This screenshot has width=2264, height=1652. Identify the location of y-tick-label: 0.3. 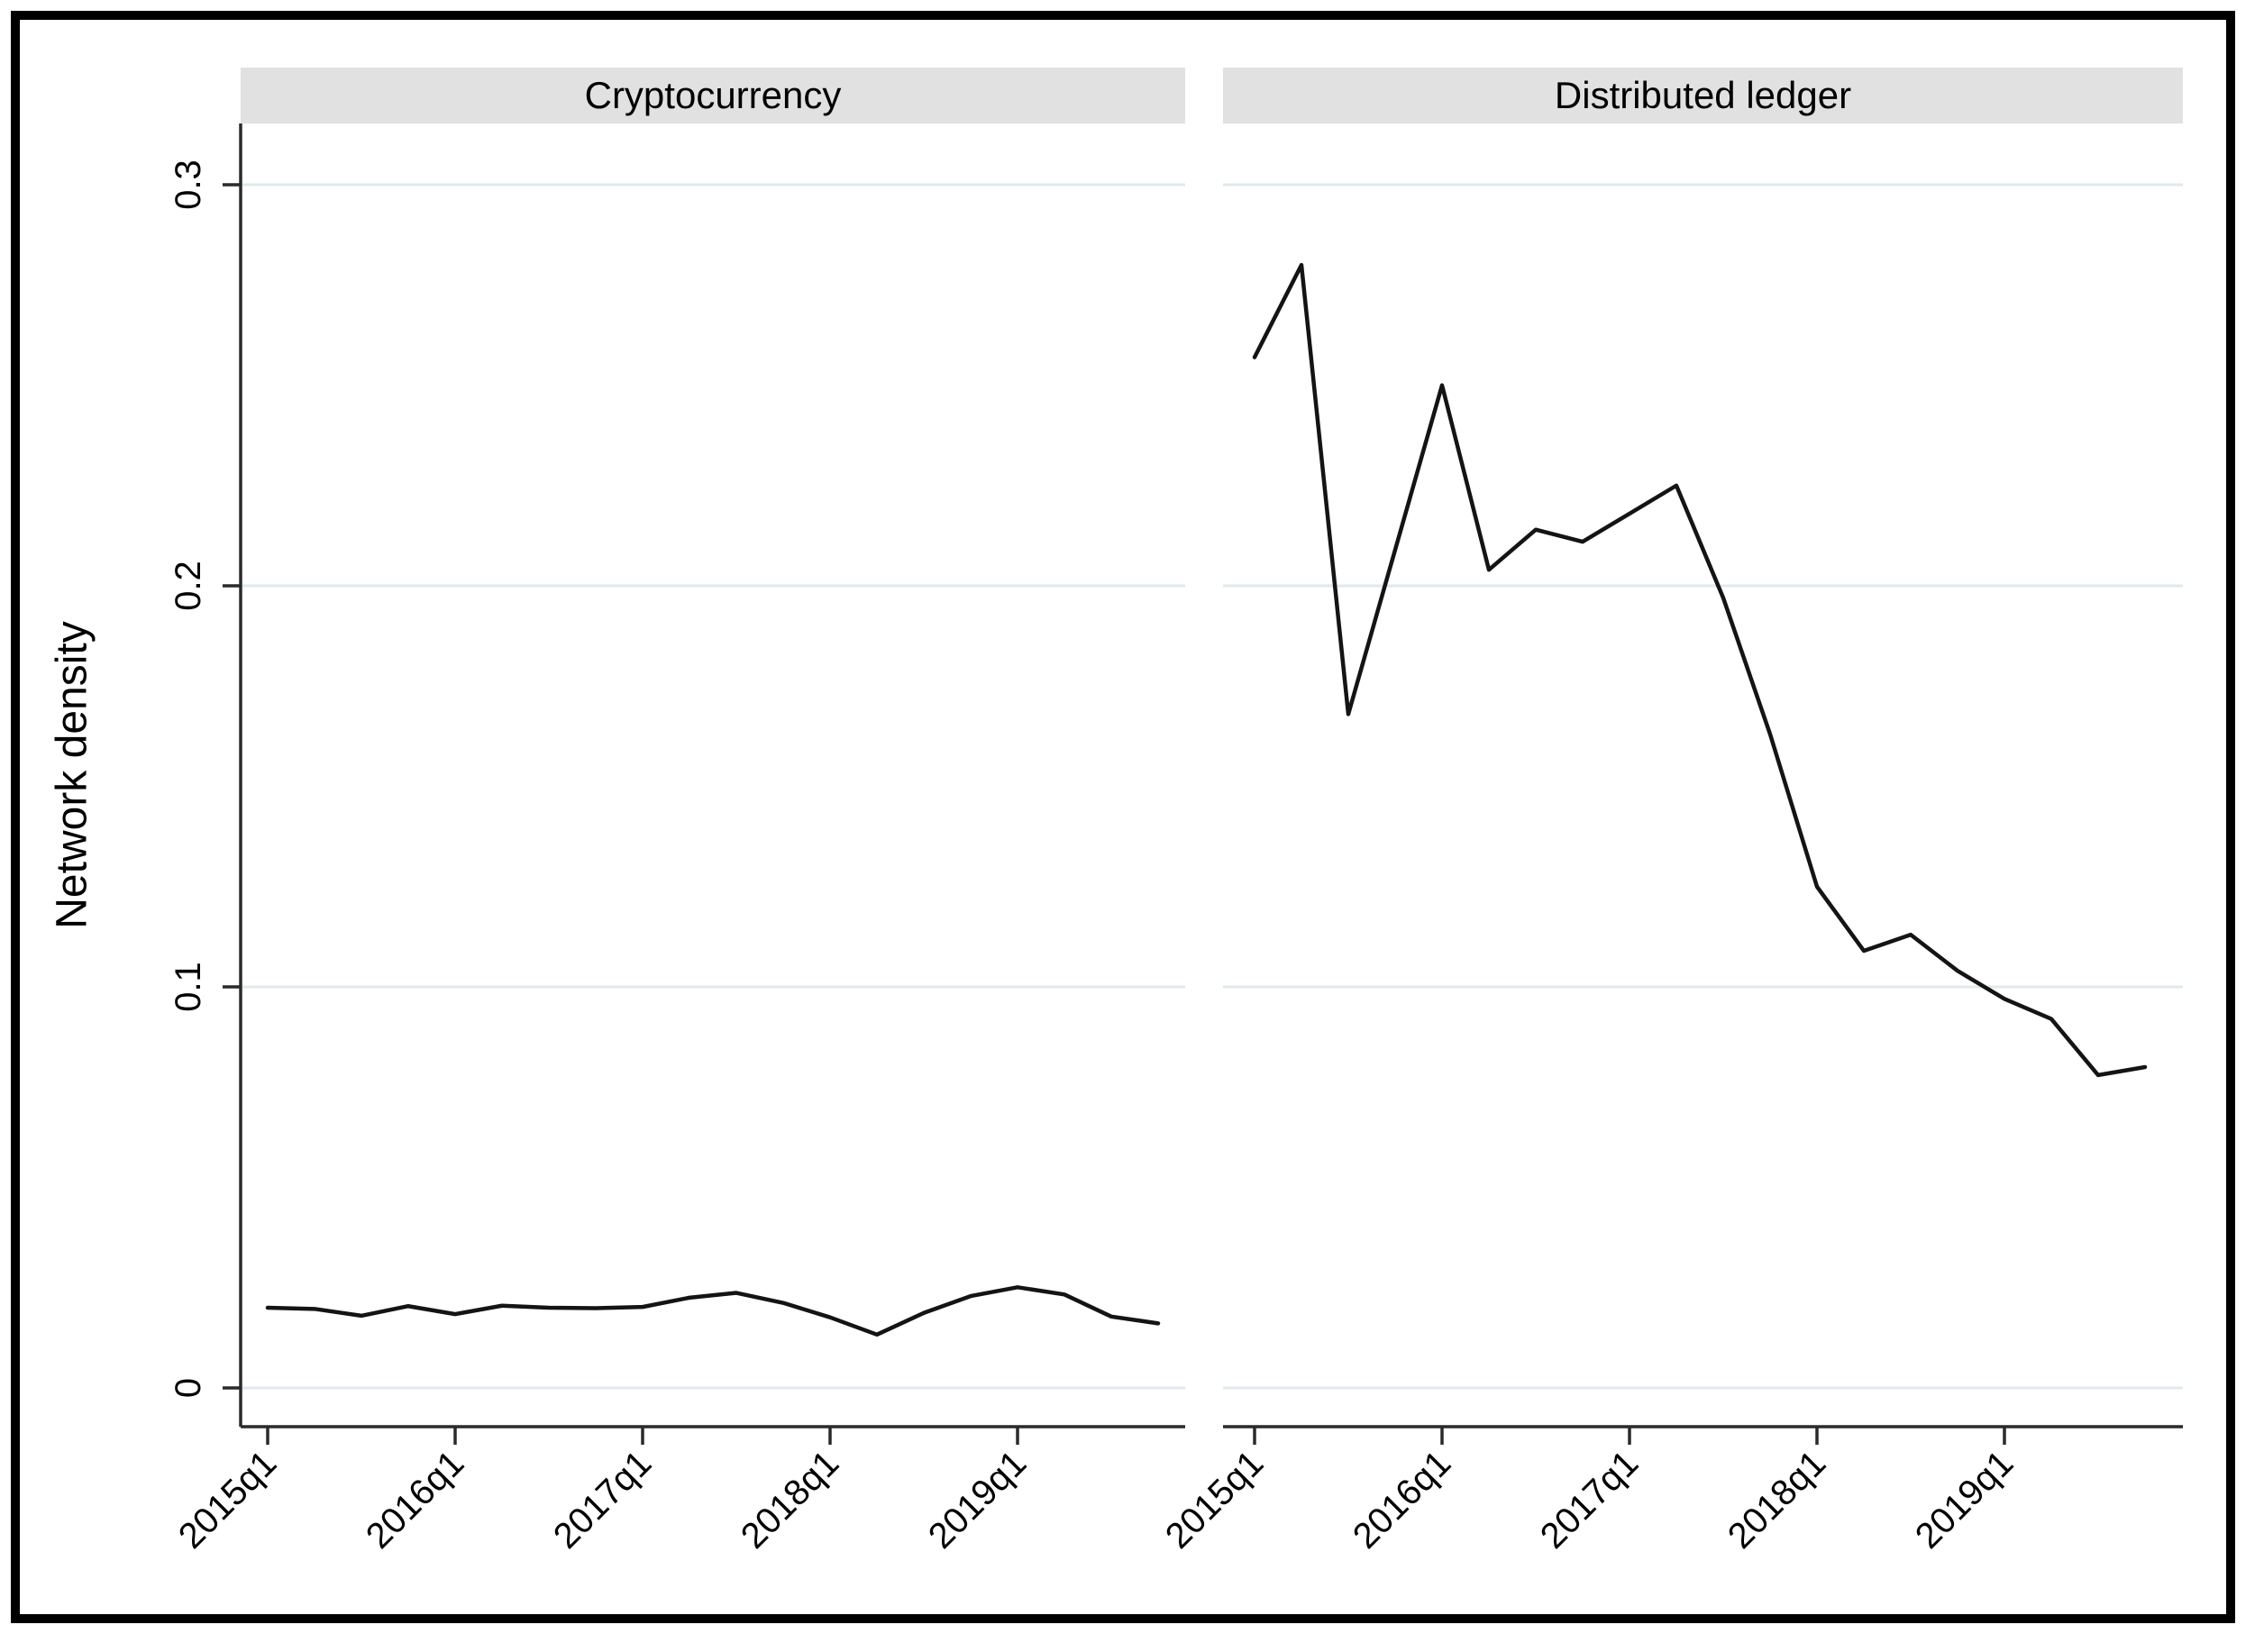
(188, 185).